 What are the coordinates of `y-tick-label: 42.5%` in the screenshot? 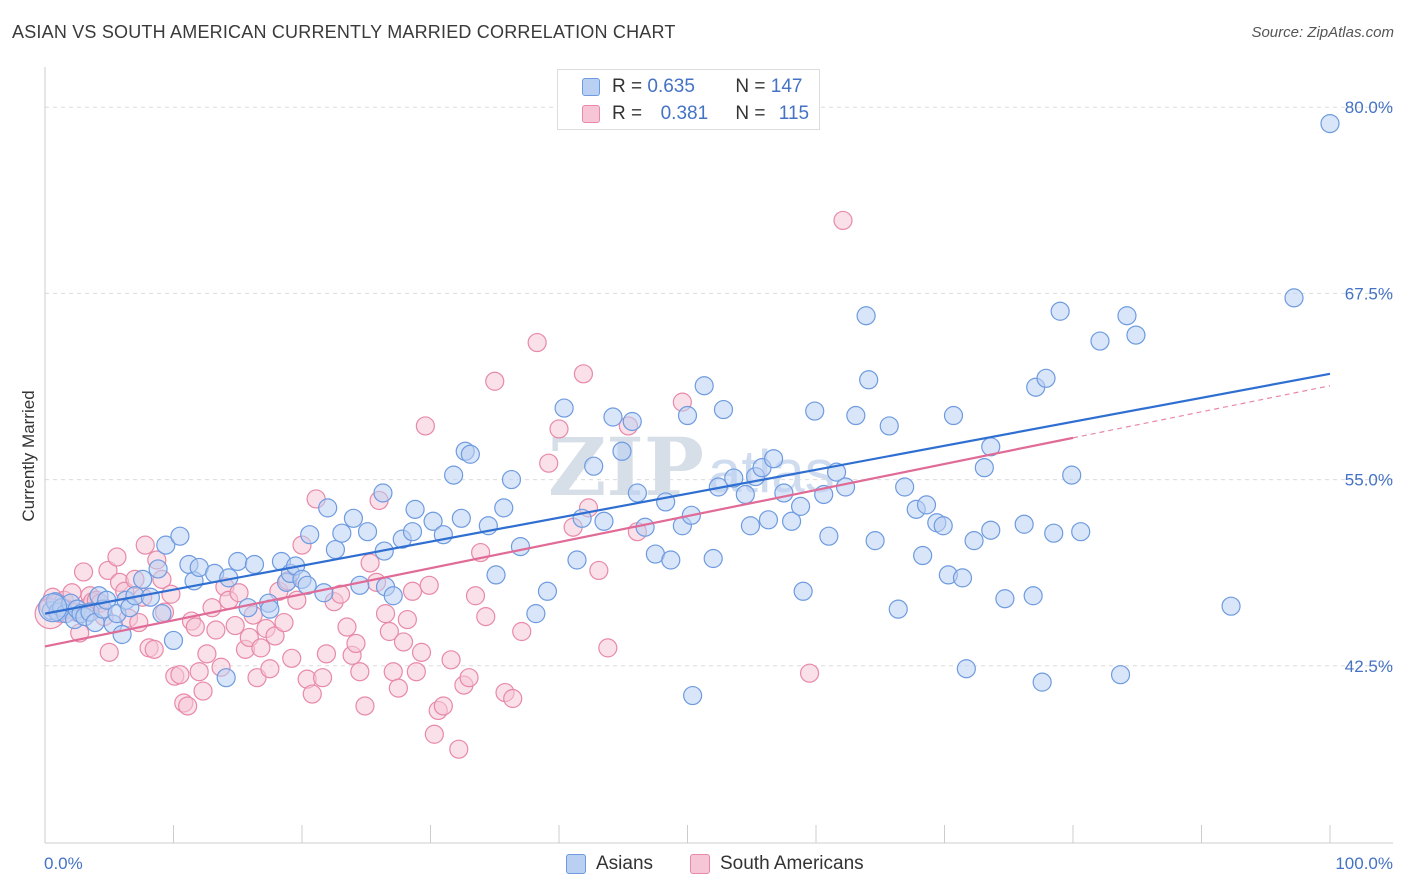 It's located at (1369, 666).